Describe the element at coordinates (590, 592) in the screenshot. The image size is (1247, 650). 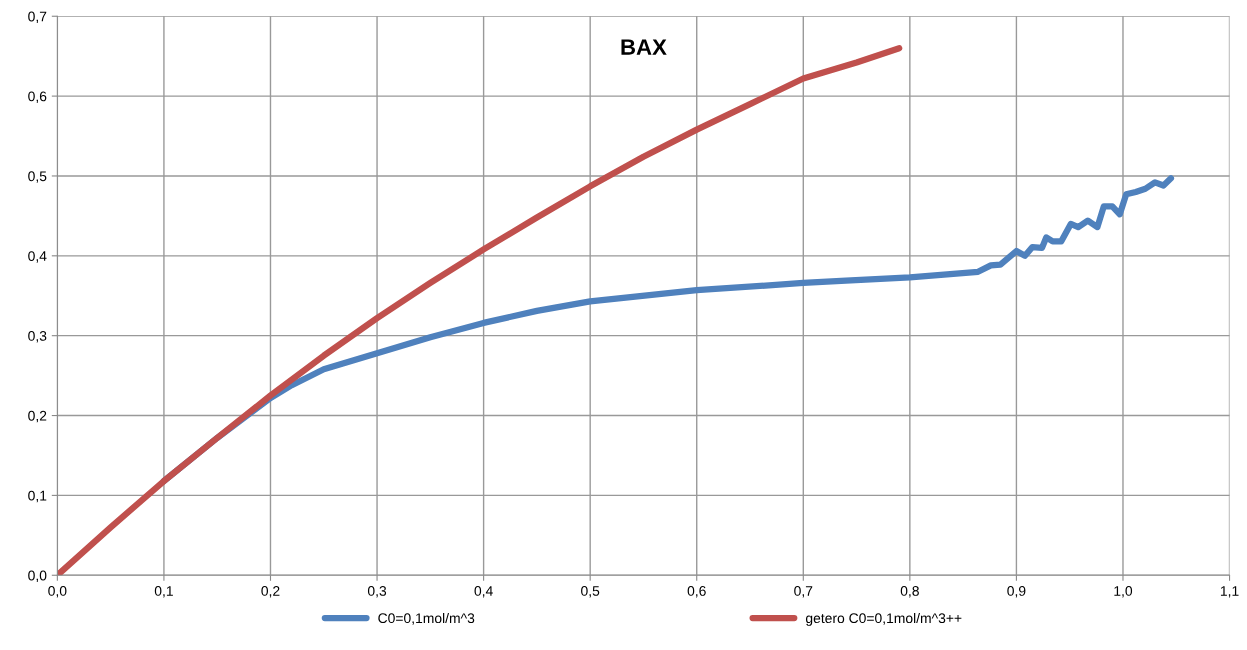
I see `x-tick-label: 0,5` at that location.